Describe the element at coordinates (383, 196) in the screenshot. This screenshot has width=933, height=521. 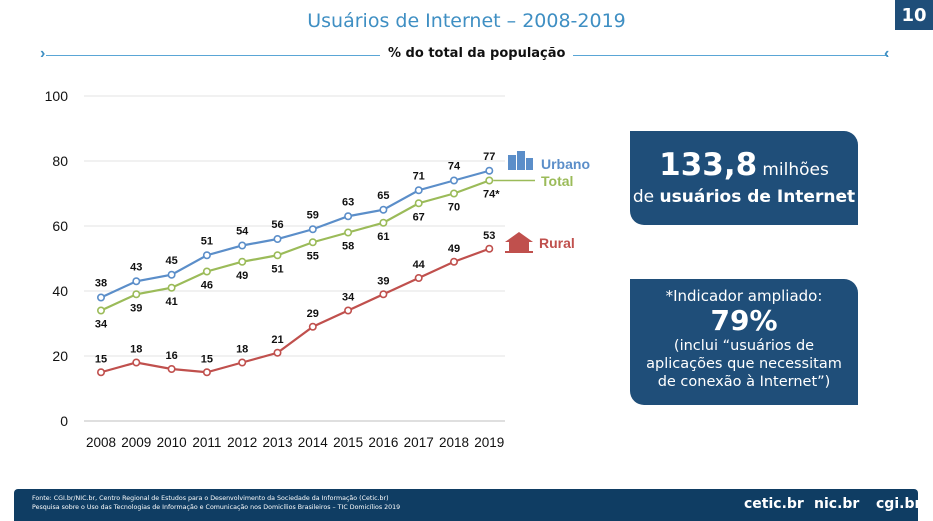
I see `data-label-urbano: 65` at that location.